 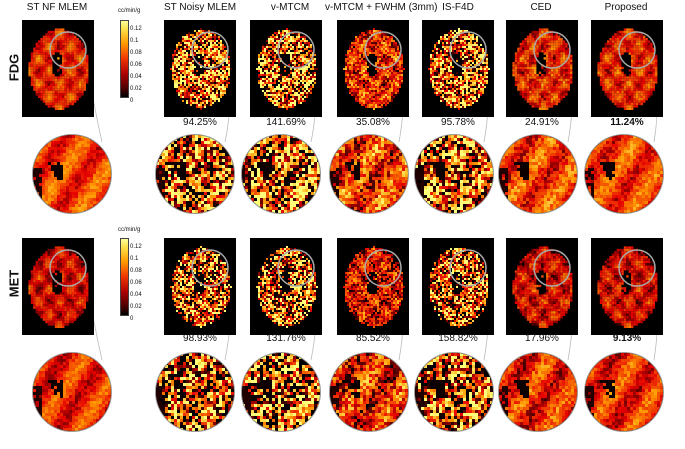 I want to click on nrmse-value-met-6: 9.13%, so click(x=627, y=338).